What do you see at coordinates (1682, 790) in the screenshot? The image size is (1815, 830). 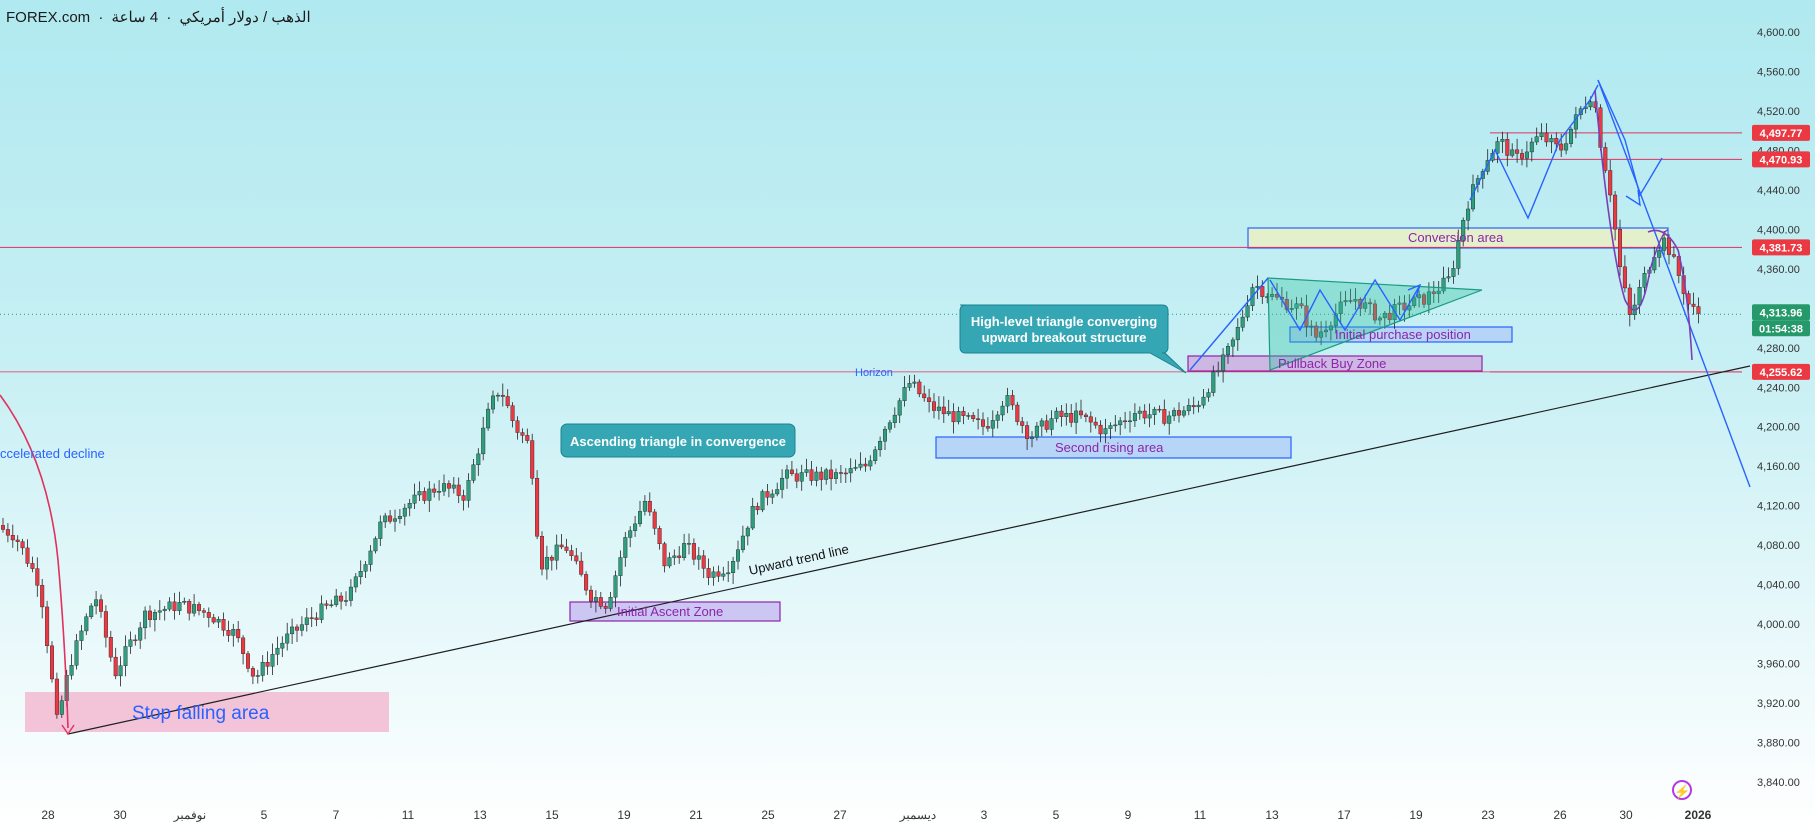 I see `lightning-icon: ⚡` at bounding box center [1682, 790].